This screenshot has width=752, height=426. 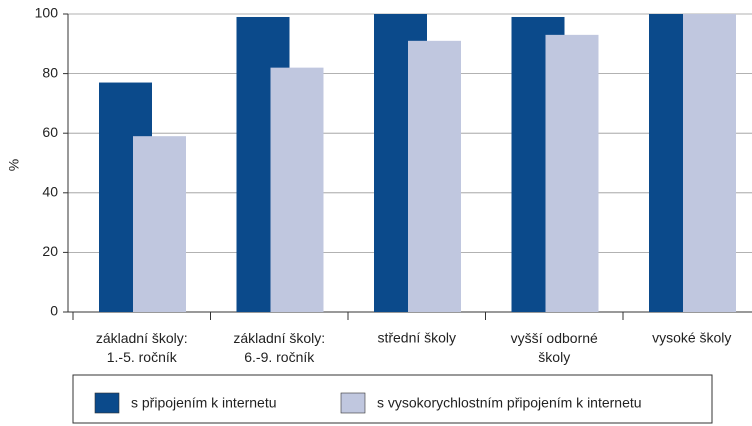 What do you see at coordinates (554, 347) in the screenshot?
I see `x-tick-label: vyšší odborné školy` at bounding box center [554, 347].